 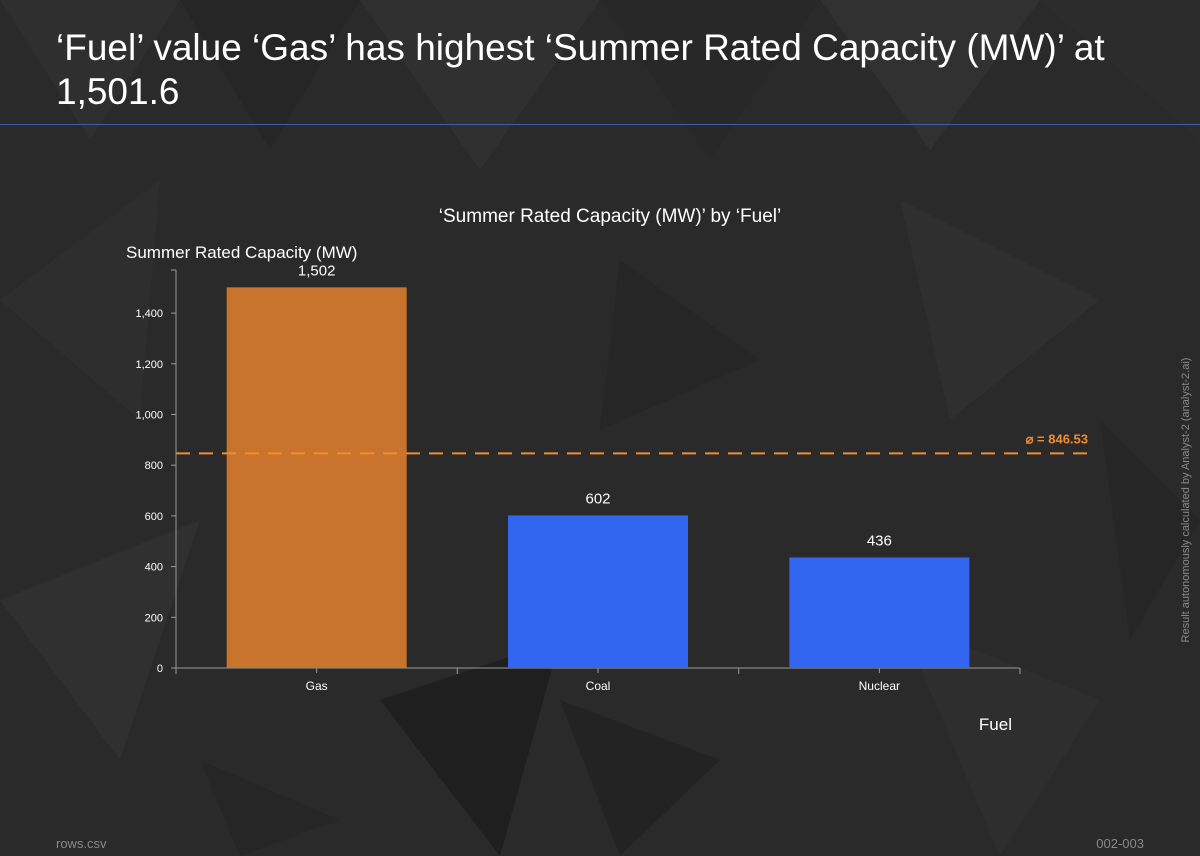 I want to click on y-tick-label: 600, so click(x=154, y=517).